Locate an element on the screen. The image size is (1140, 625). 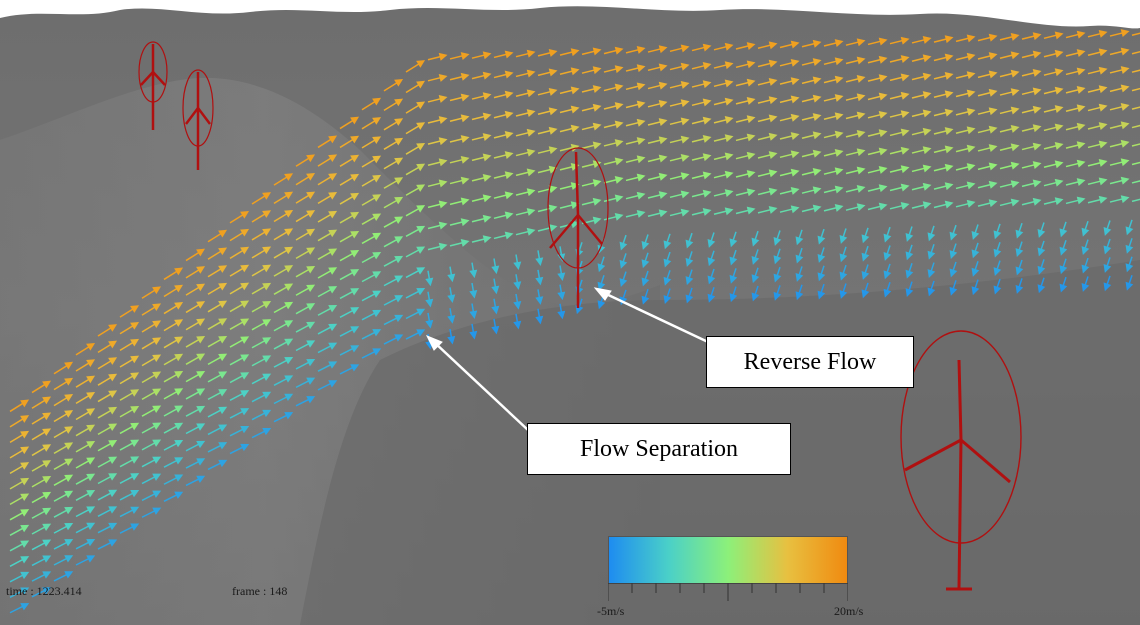
time-readout: time : 1223.414 is located at coordinates (44, 591).